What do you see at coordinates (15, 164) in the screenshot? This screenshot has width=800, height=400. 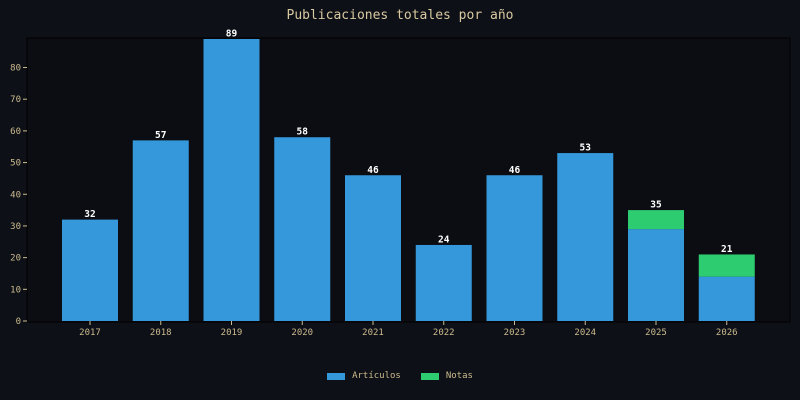 I see `y-tick-label-50: 50` at bounding box center [15, 164].